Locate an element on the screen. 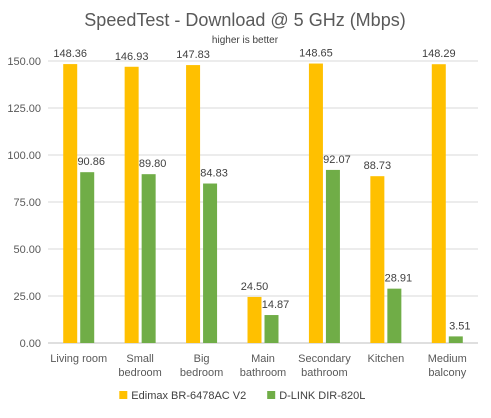  data-label: 24.50 is located at coordinates (255, 287).